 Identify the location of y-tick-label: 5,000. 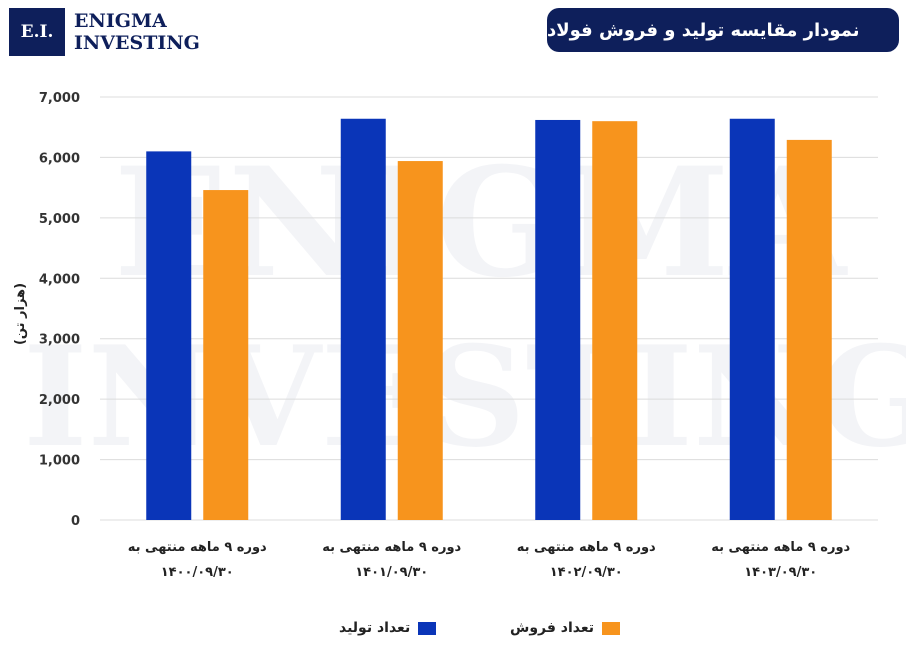
(59, 219).